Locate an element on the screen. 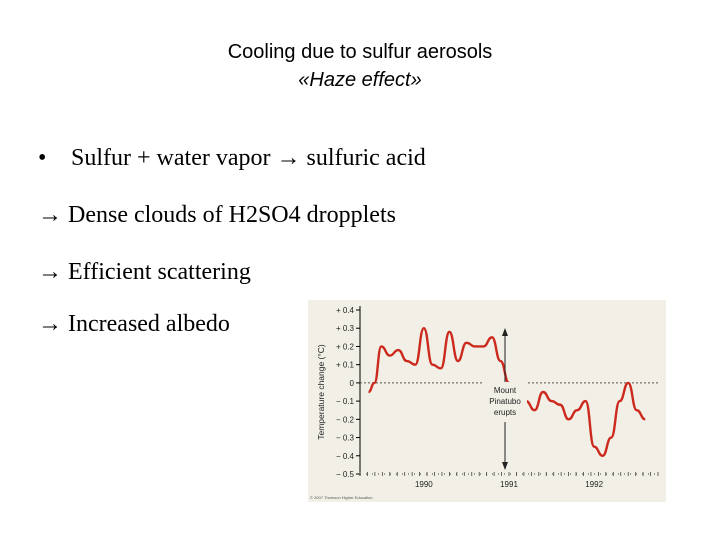  bullet-albedo: → Increased albedo is located at coordinates (134, 324).